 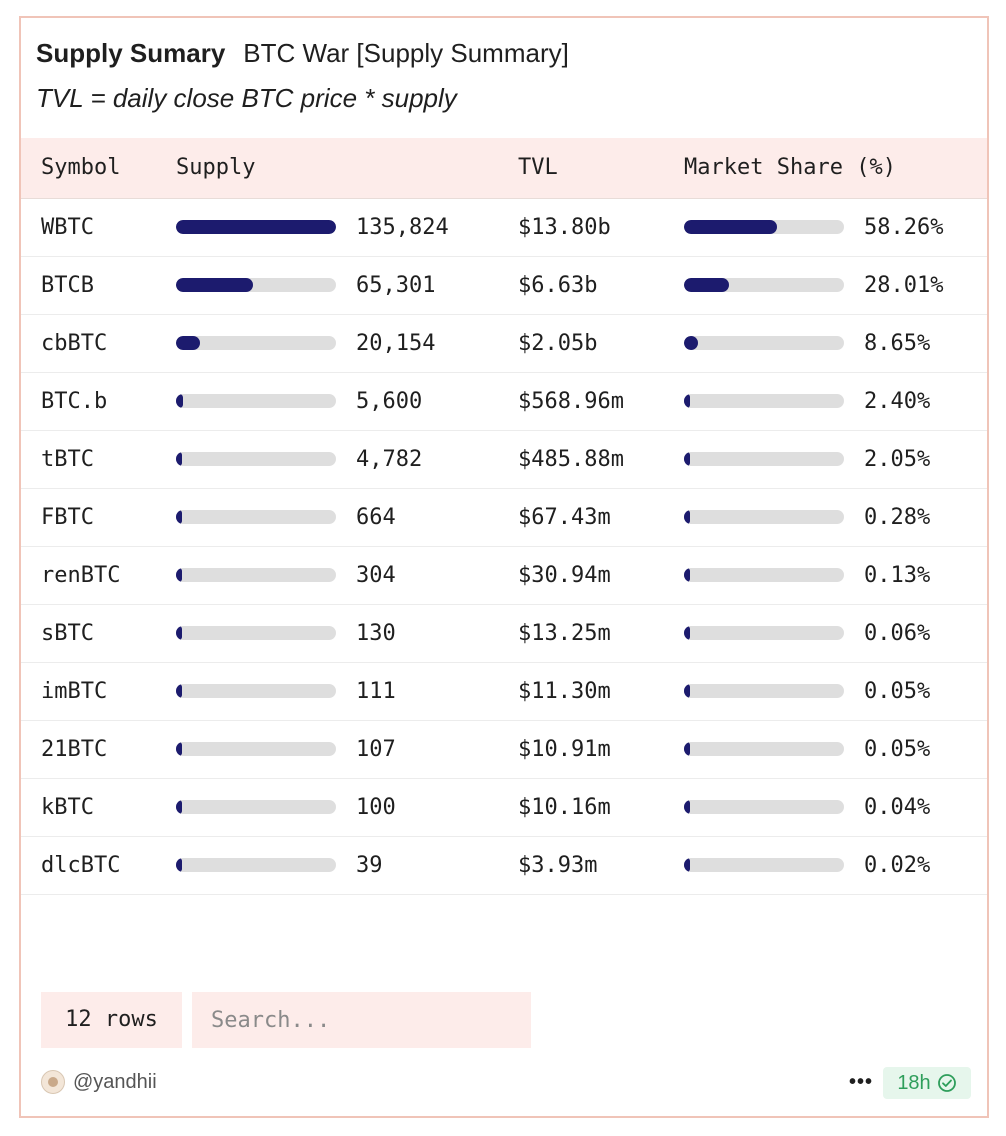 I want to click on column-header-tvl: TVL, so click(x=601, y=168).